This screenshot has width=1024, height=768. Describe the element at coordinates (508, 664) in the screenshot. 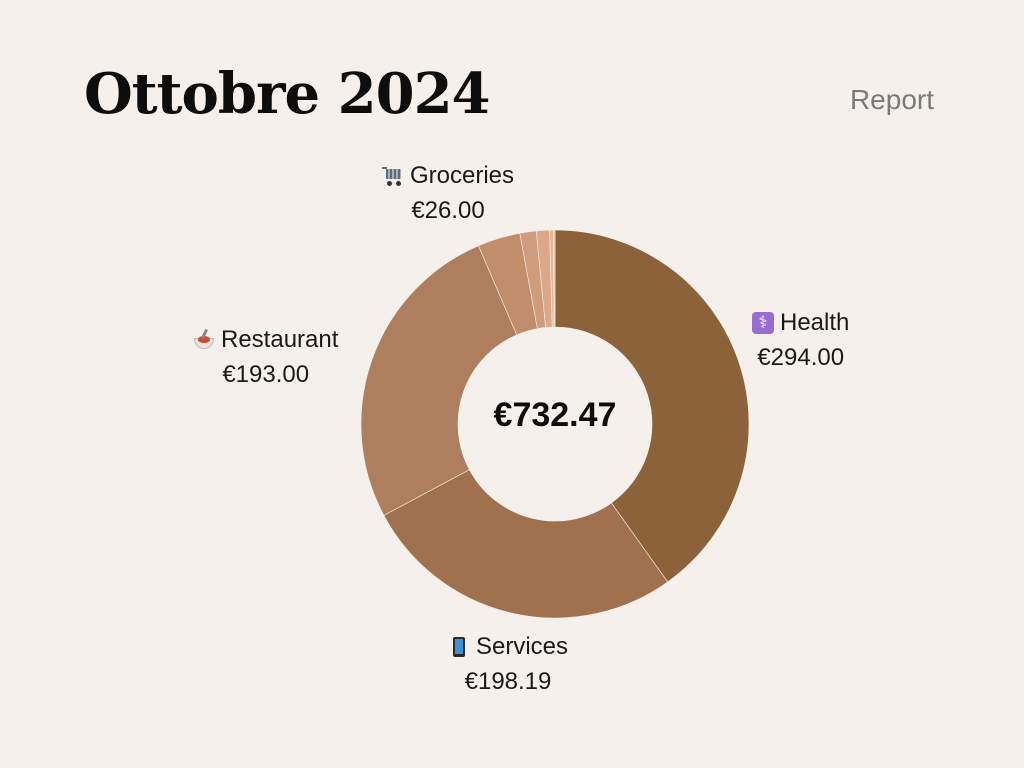

I see `label-services: Services €198.19` at that location.